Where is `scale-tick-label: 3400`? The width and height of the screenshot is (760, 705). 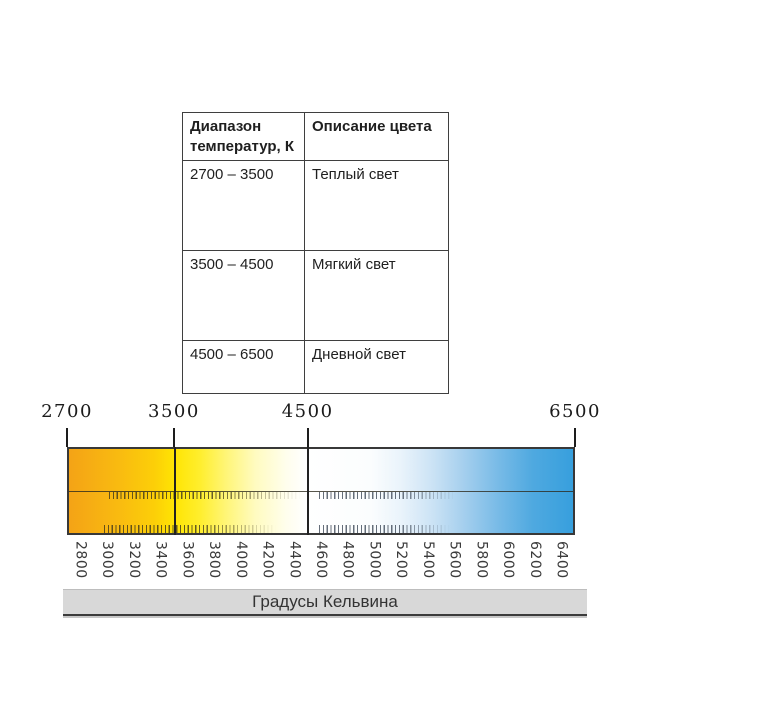 scale-tick-label: 3400 is located at coordinates (160, 560).